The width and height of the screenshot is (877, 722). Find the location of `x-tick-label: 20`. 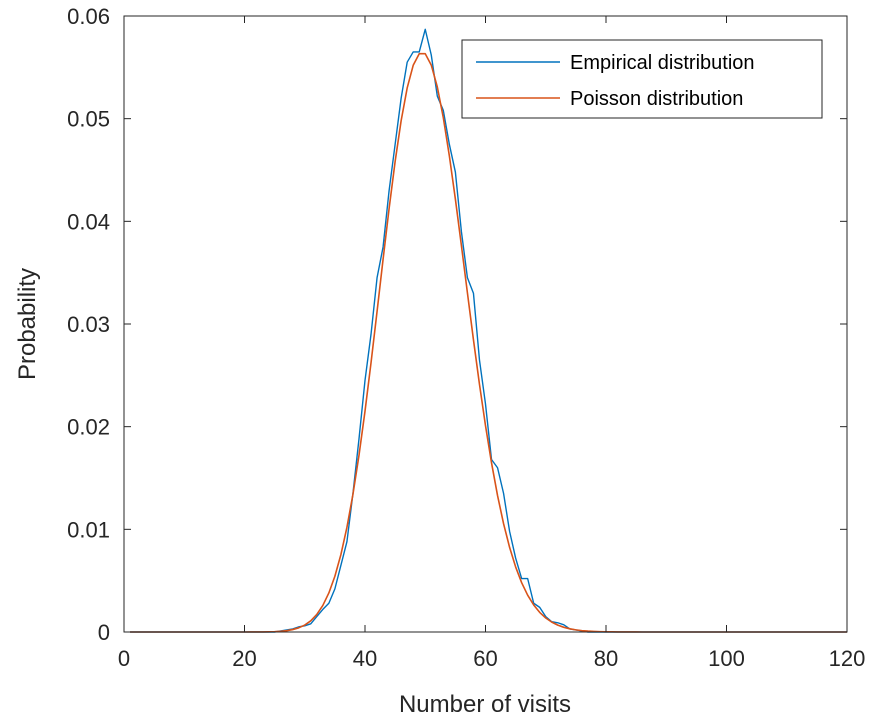

x-tick-label: 20 is located at coordinates (244, 658).